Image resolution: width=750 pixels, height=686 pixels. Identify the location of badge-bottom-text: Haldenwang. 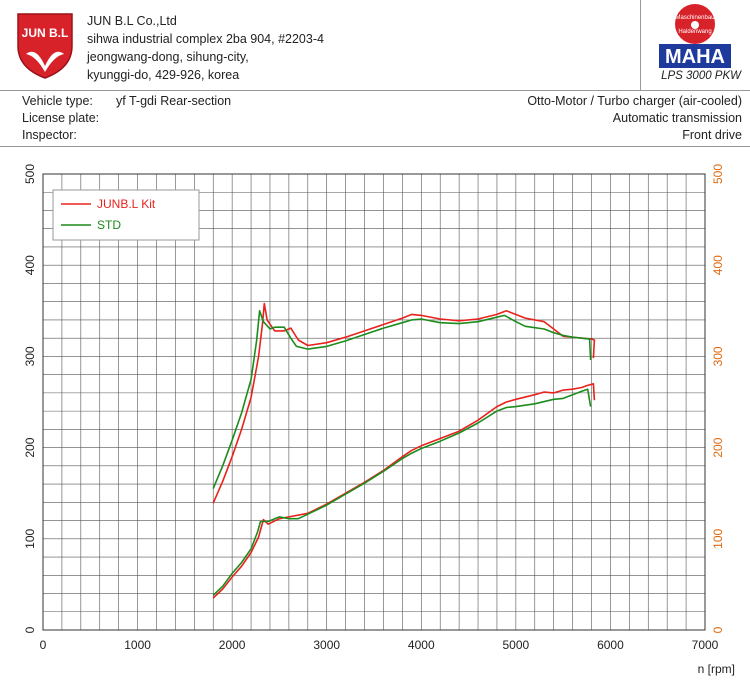
(694, 32).